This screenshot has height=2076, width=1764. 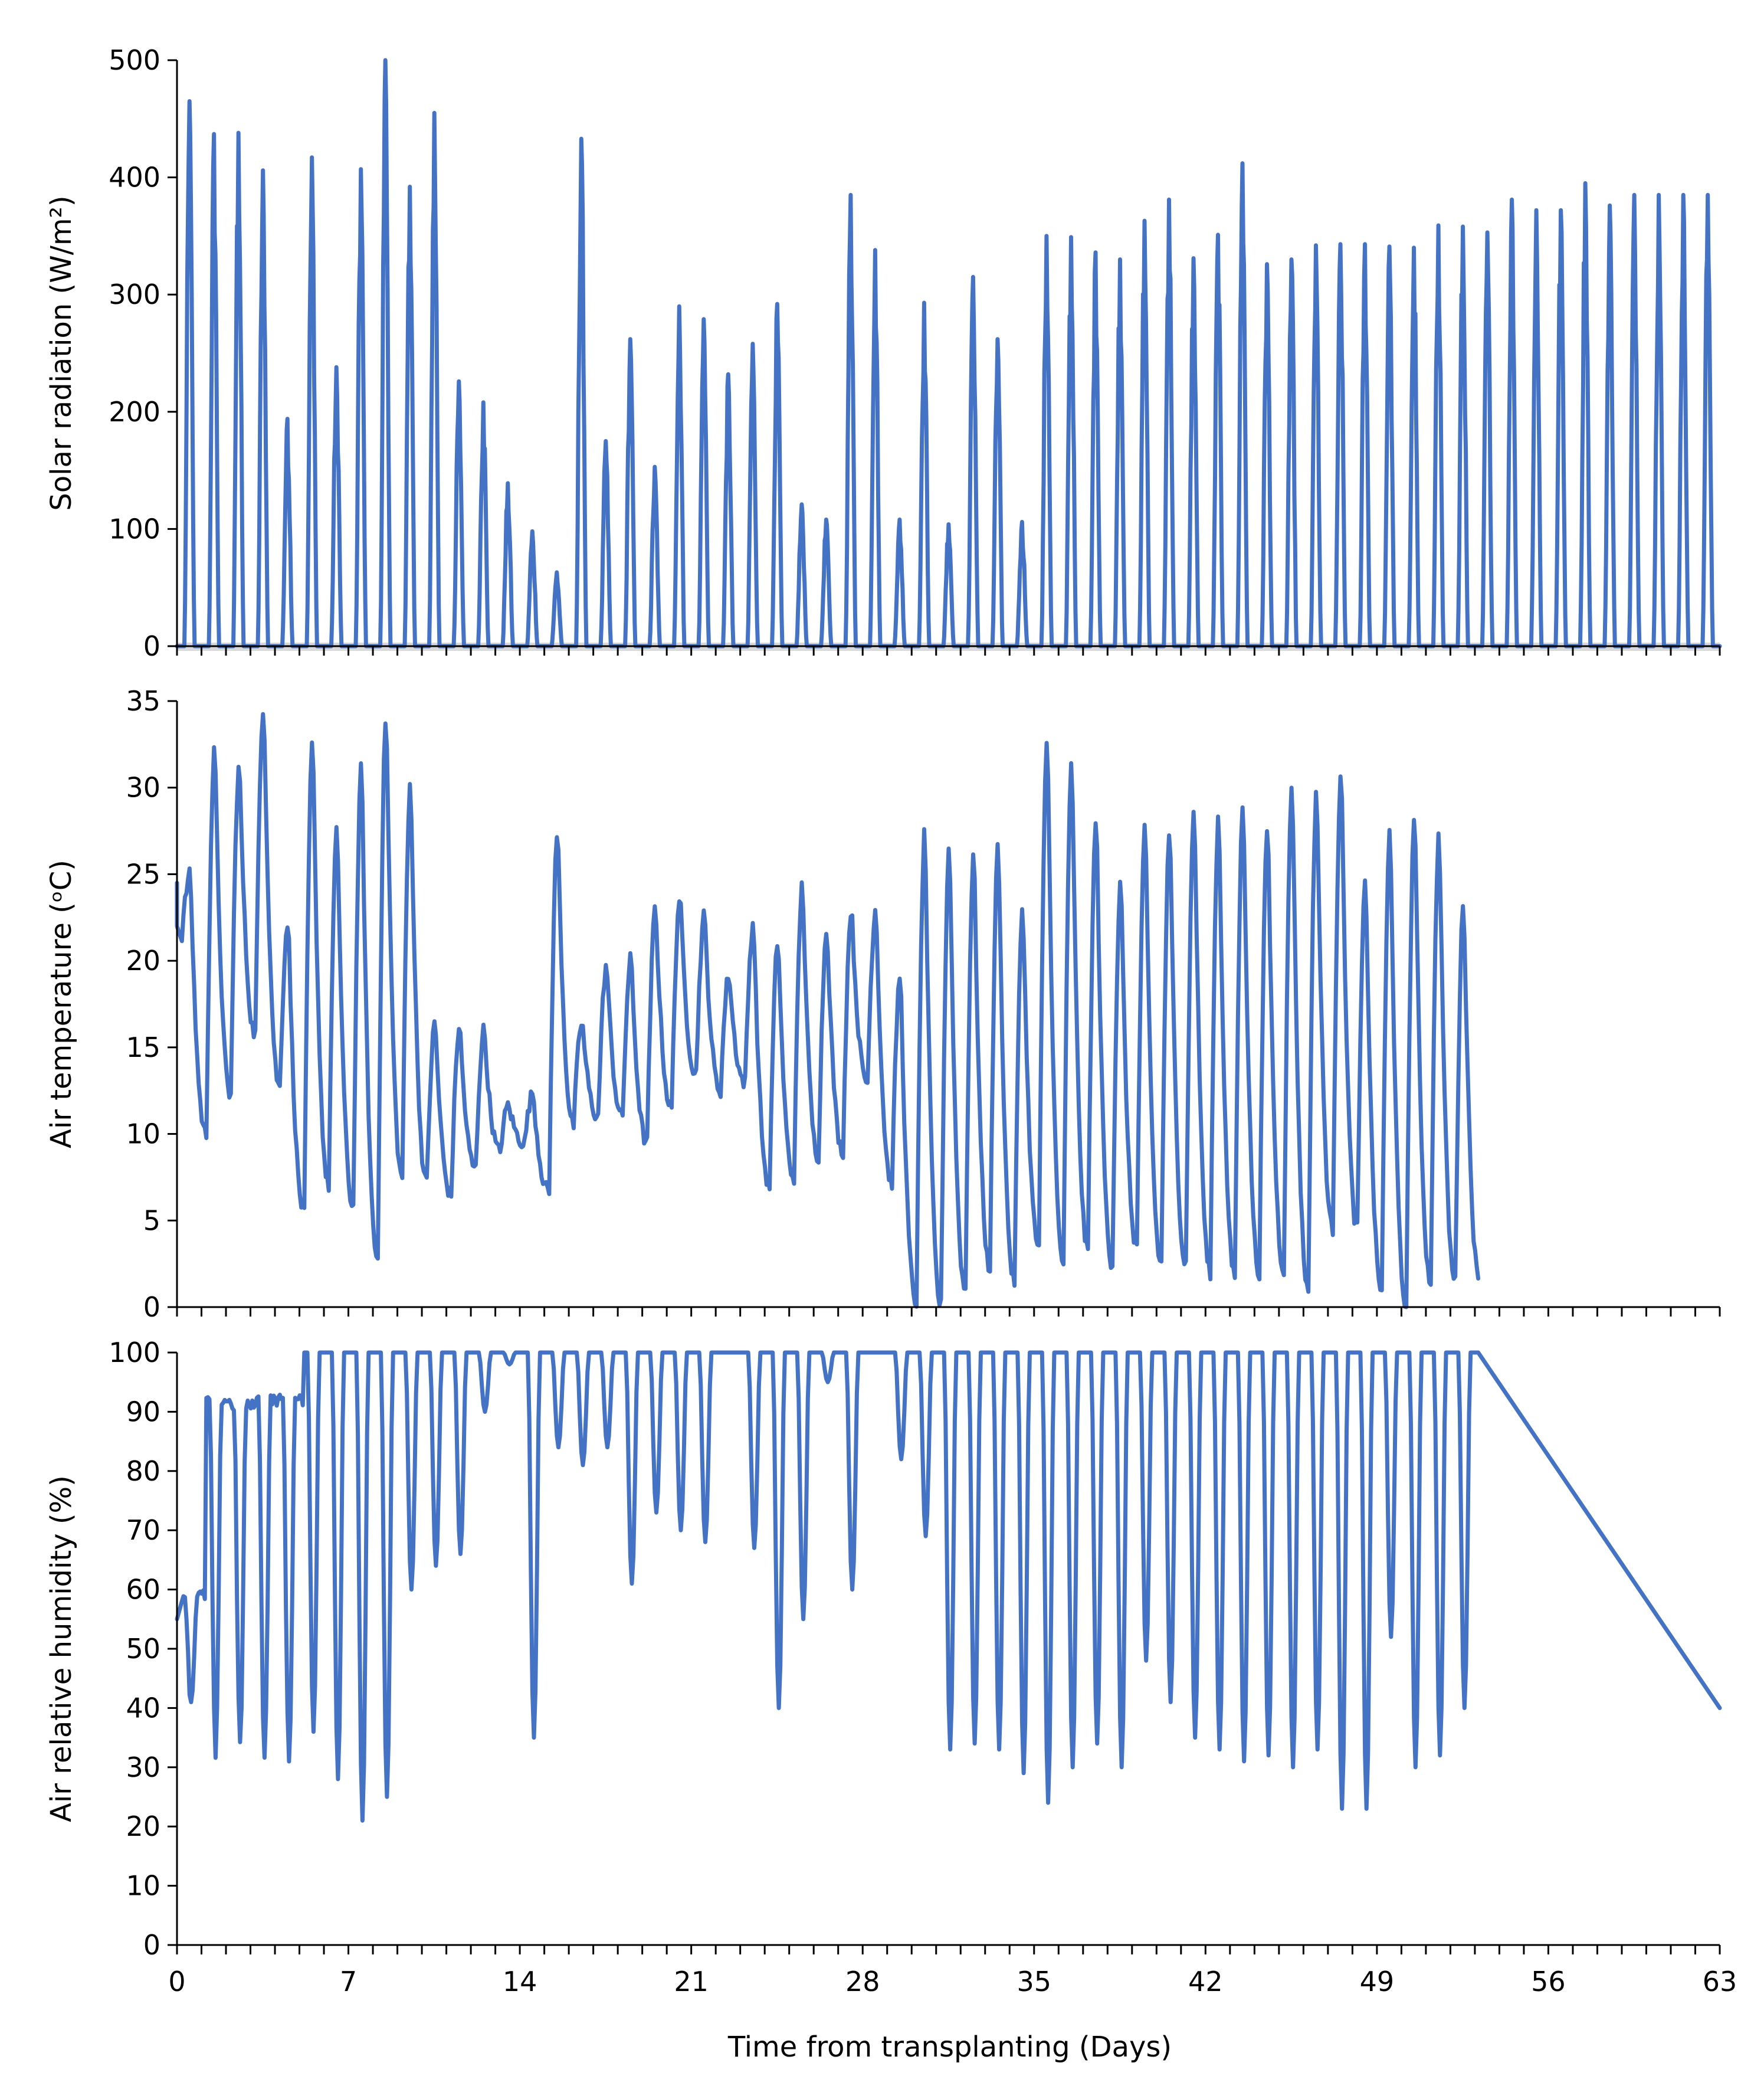 I want to click on x-tick-label: 0, so click(x=176, y=1982).